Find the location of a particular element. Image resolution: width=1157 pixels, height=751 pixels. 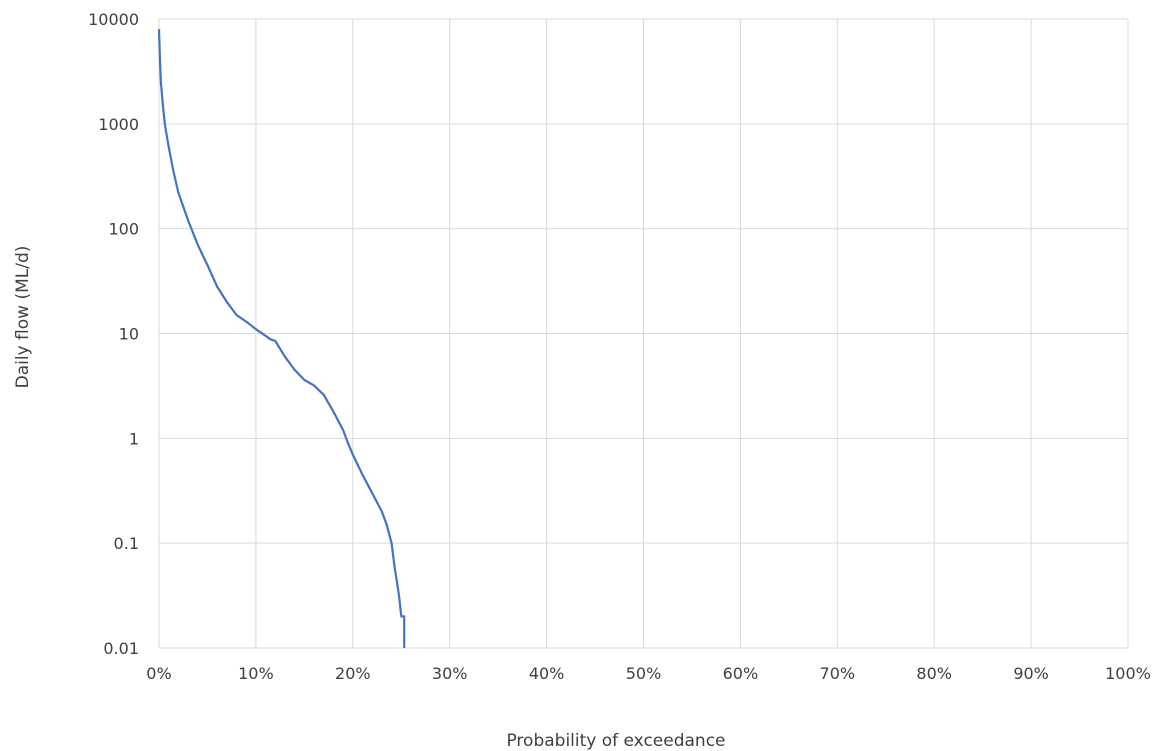

x-tick-label: 40% is located at coordinates (547, 673).